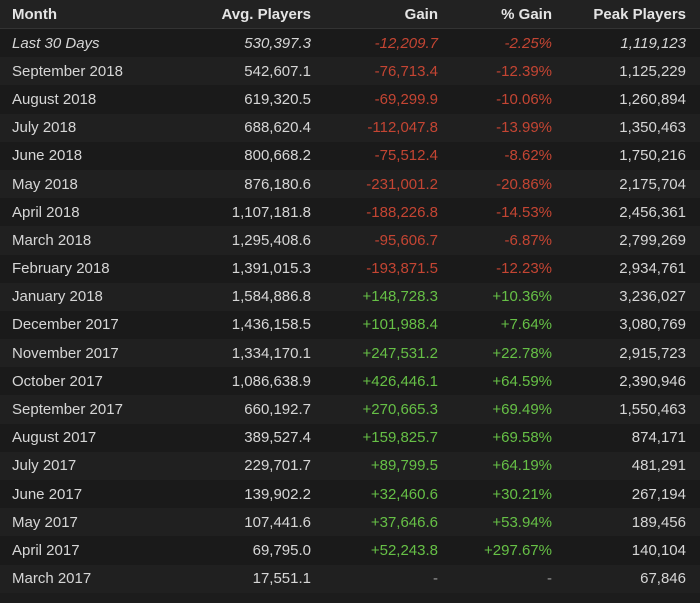 The height and width of the screenshot is (603, 700). I want to click on cell-gain: +247,531.2, so click(400, 353).